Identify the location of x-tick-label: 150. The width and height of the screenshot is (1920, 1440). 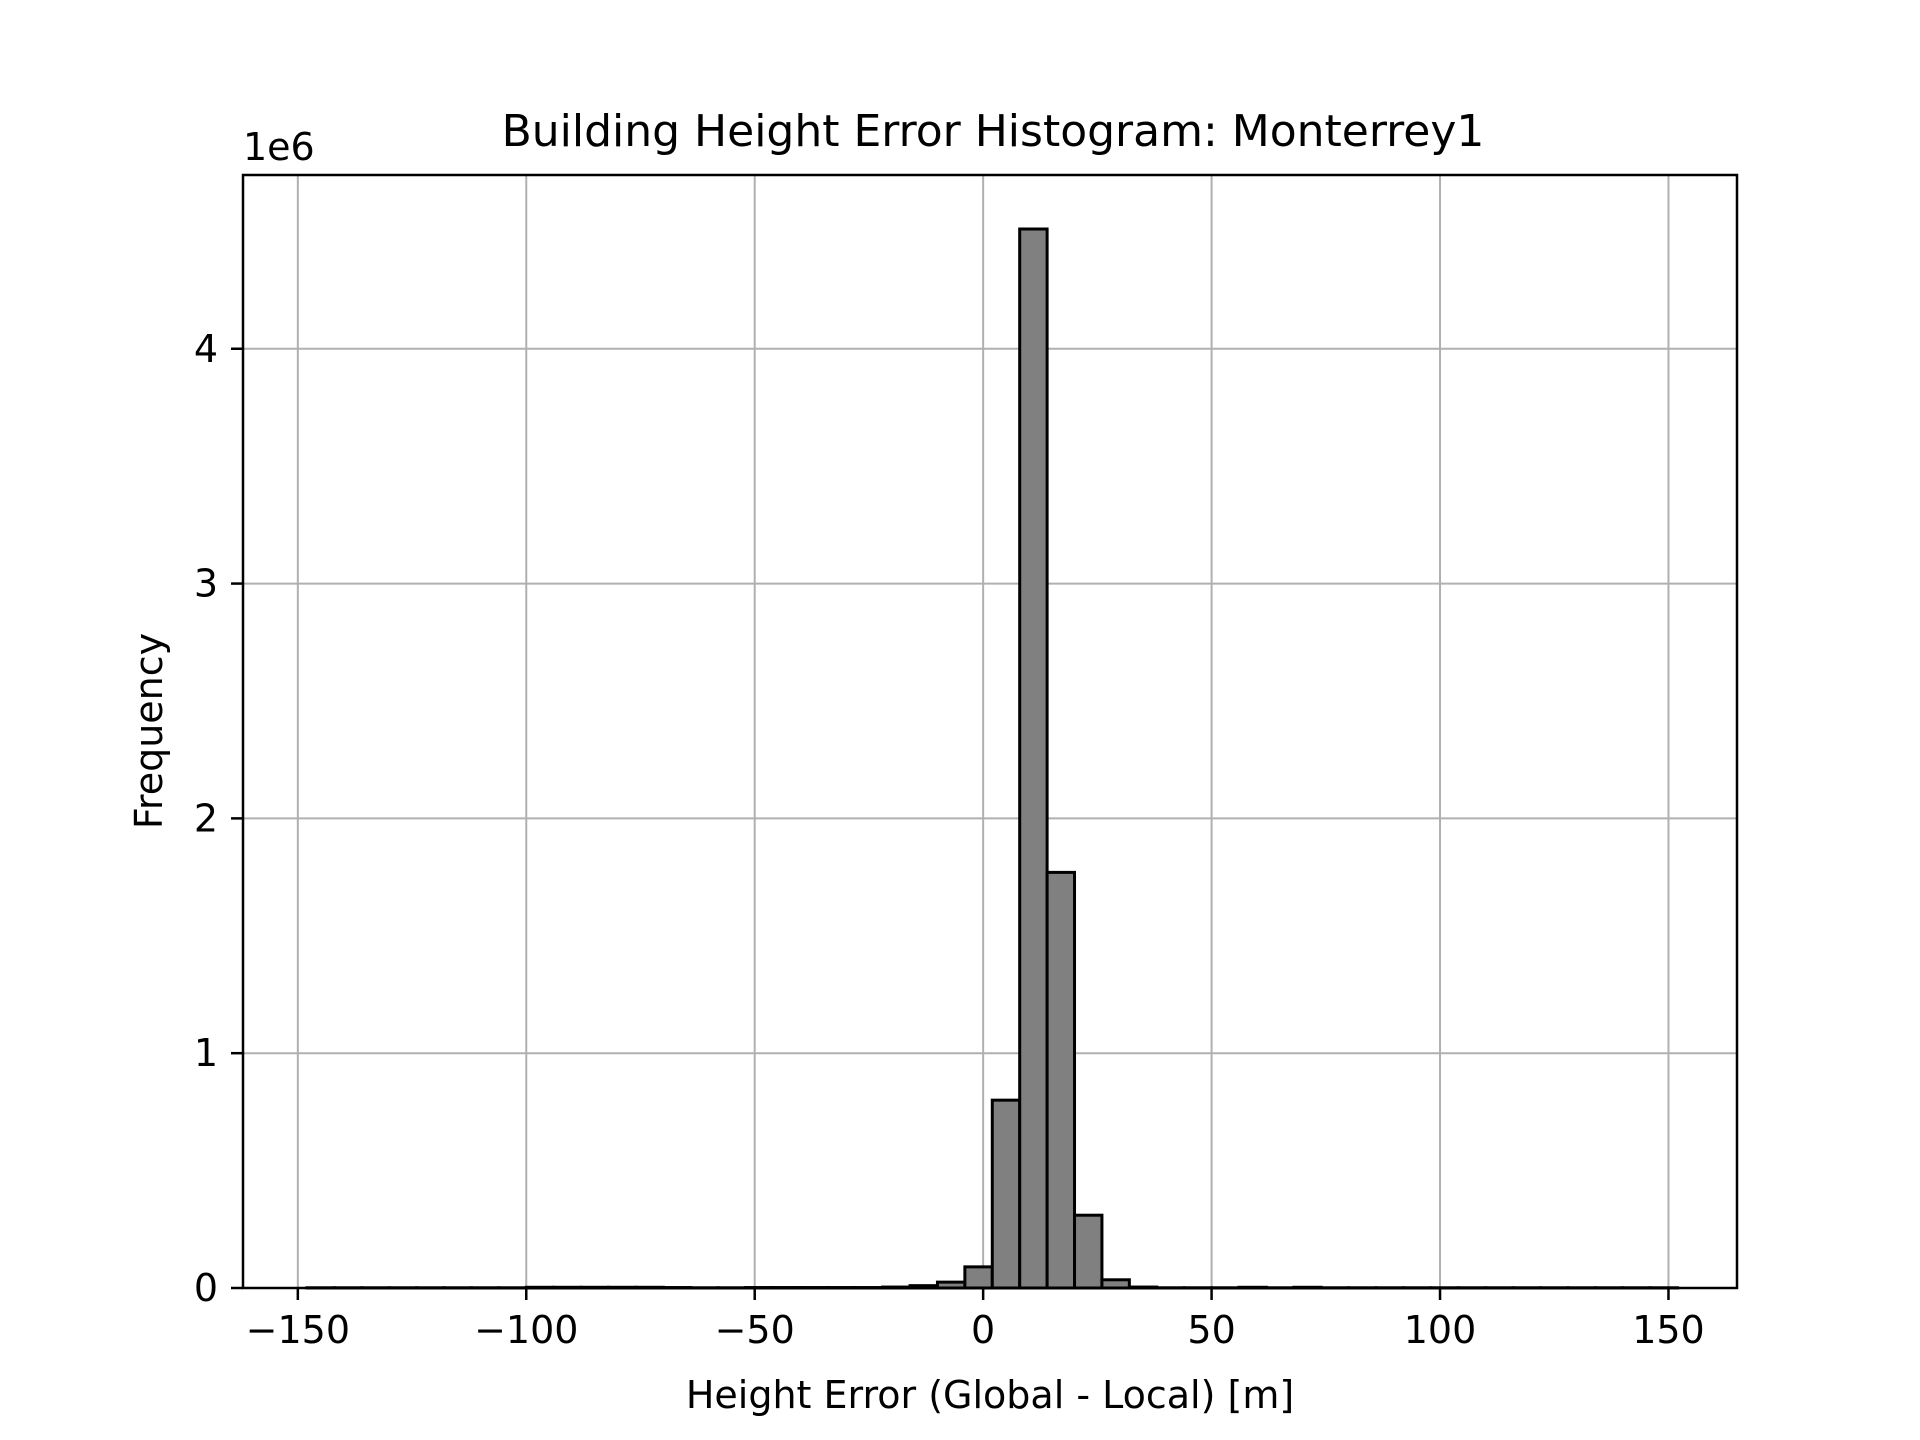
(1668, 1330).